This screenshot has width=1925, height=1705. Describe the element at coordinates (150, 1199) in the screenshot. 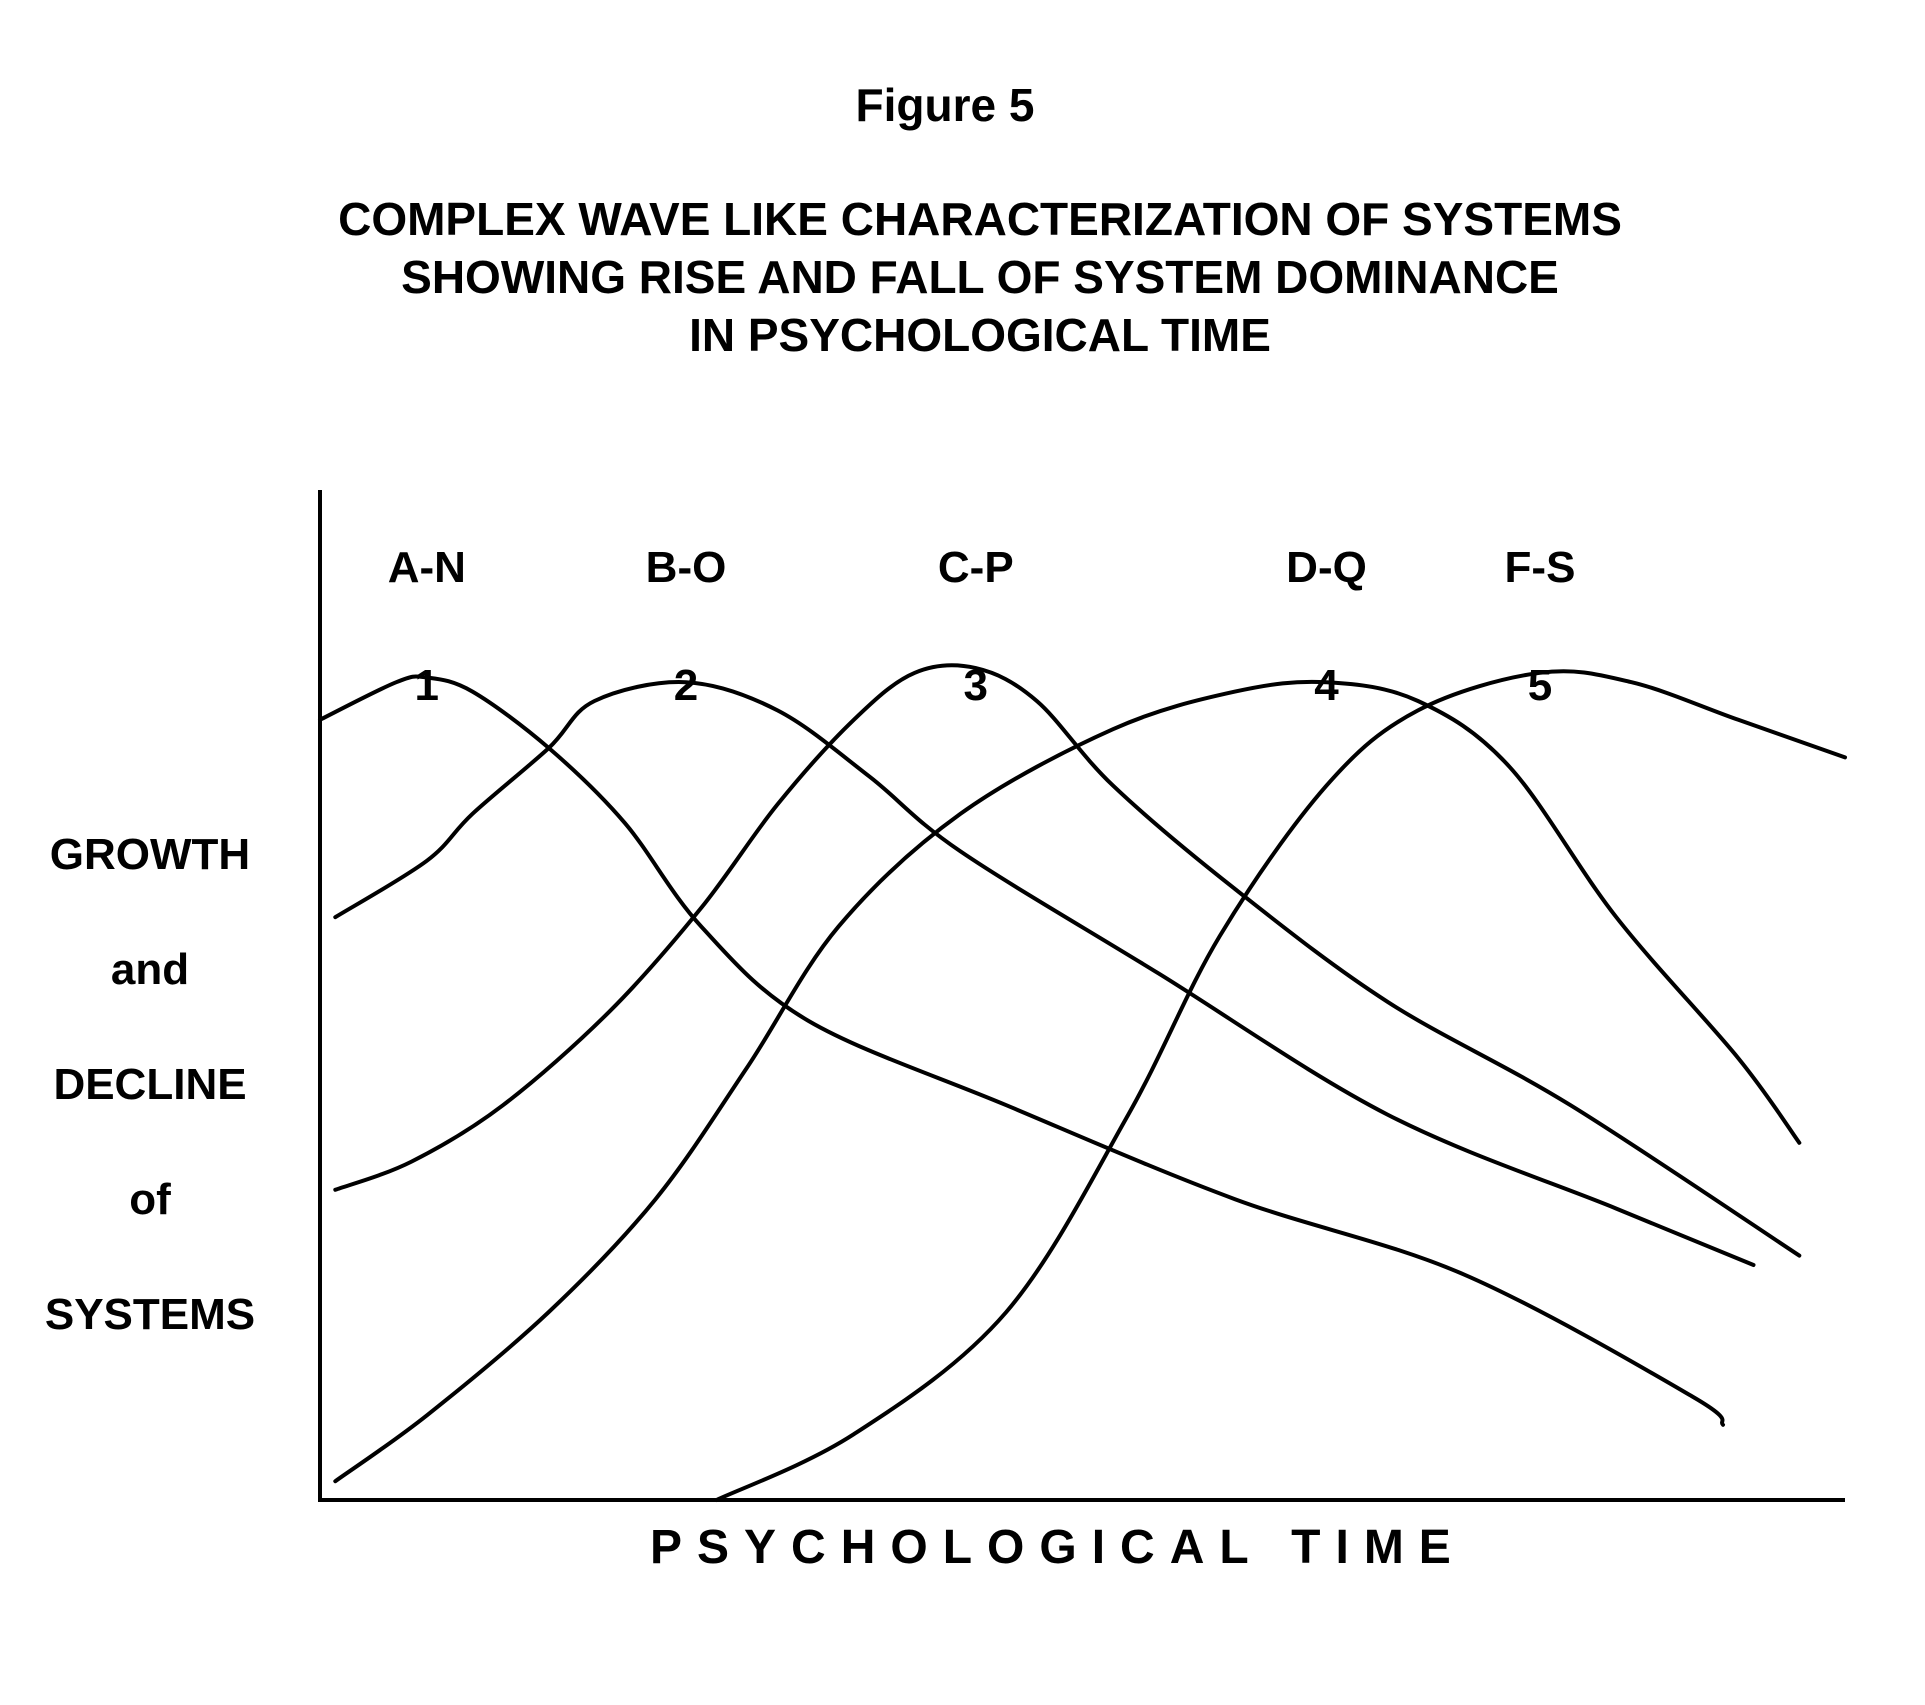

I see `y-axis-label-word-4: of` at that location.